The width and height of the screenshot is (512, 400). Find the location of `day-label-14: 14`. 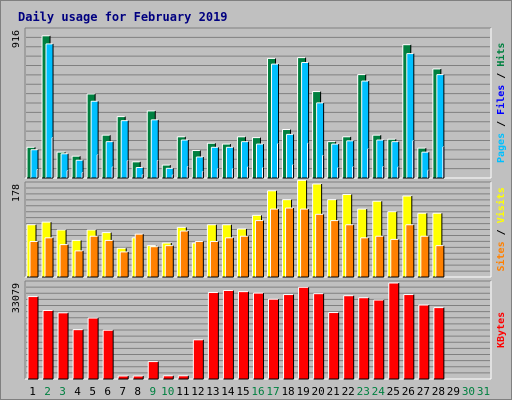

day-label-14: 14 is located at coordinates (228, 391).